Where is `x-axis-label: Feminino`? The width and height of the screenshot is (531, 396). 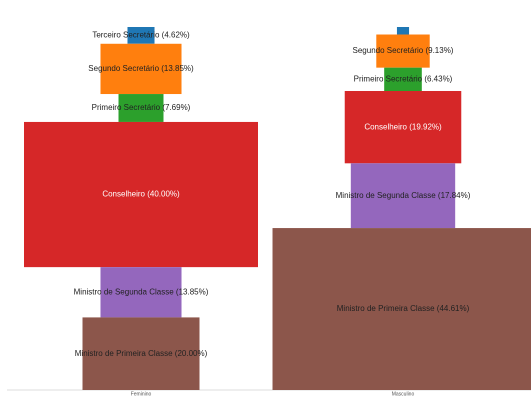 x-axis-label: Feminino is located at coordinates (141, 393).